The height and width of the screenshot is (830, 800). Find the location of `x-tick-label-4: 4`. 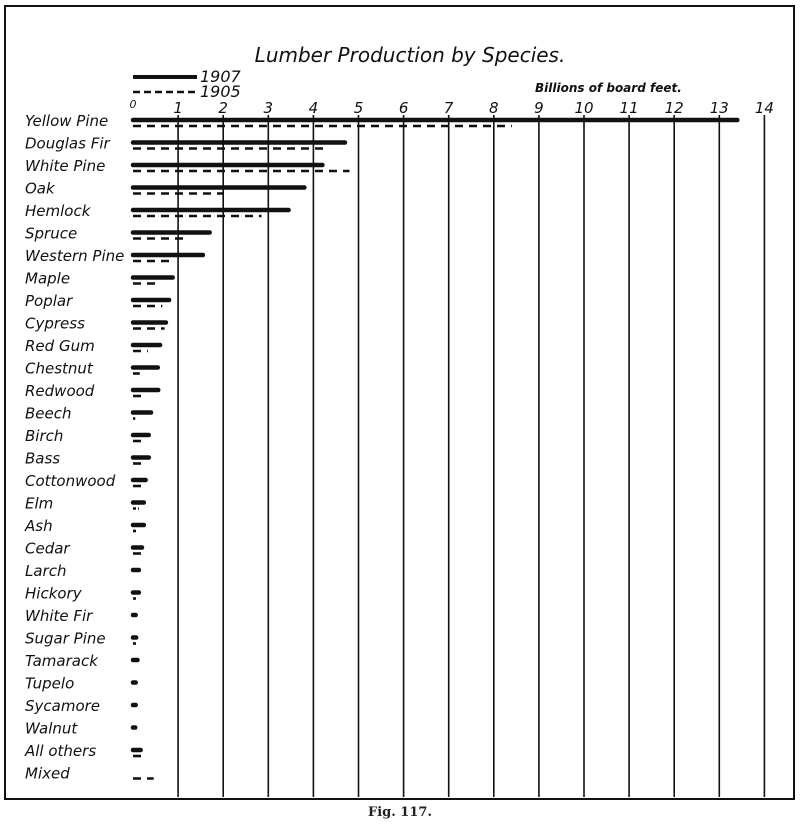

x-tick-label-4: 4 is located at coordinates (314, 108).